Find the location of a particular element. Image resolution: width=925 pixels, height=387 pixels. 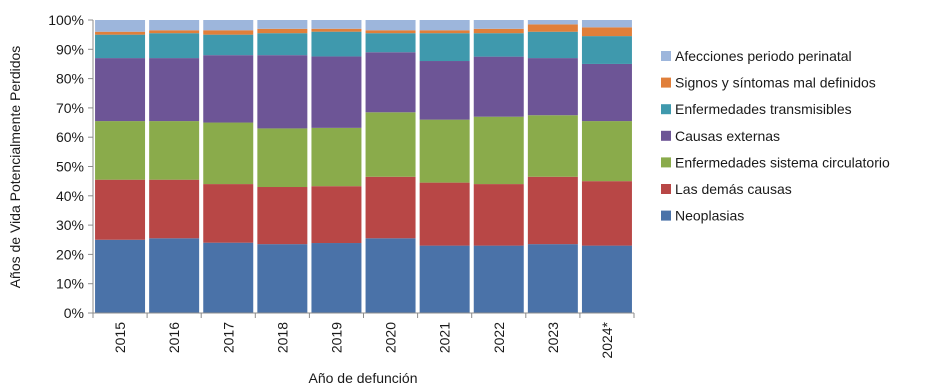

x-tick-label: 2019 is located at coordinates (336, 337).